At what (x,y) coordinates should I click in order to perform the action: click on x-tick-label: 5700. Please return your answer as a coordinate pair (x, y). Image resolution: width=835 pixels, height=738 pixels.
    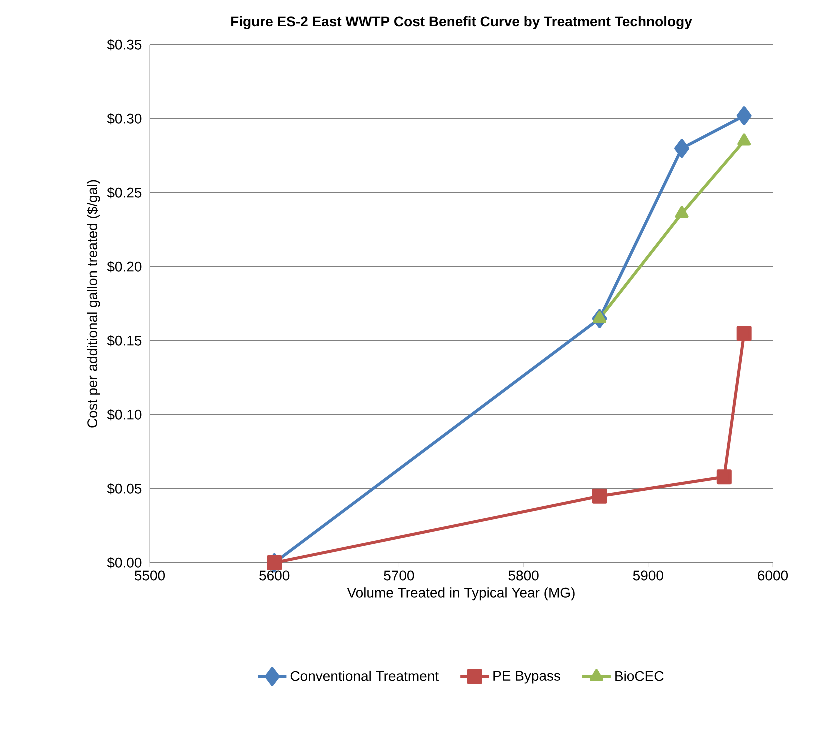
    Looking at the image, I should click on (399, 575).